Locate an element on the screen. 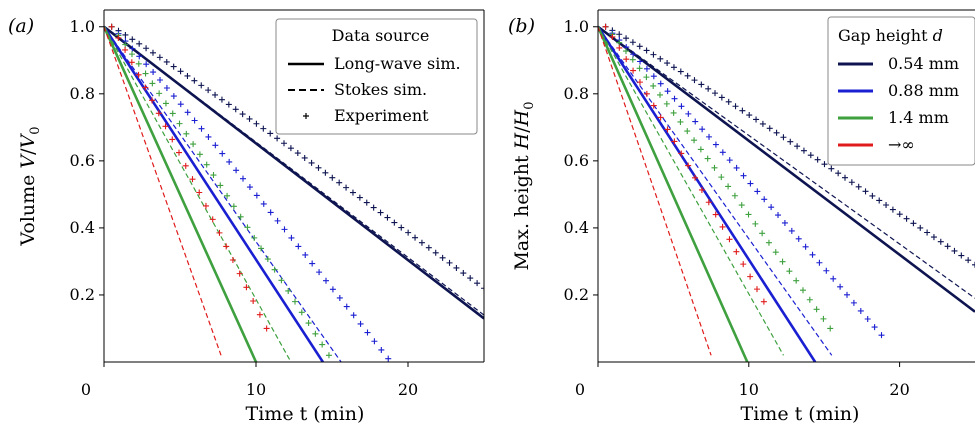 The width and height of the screenshot is (975, 431). legend-b-title-symbol: d is located at coordinates (938, 35).